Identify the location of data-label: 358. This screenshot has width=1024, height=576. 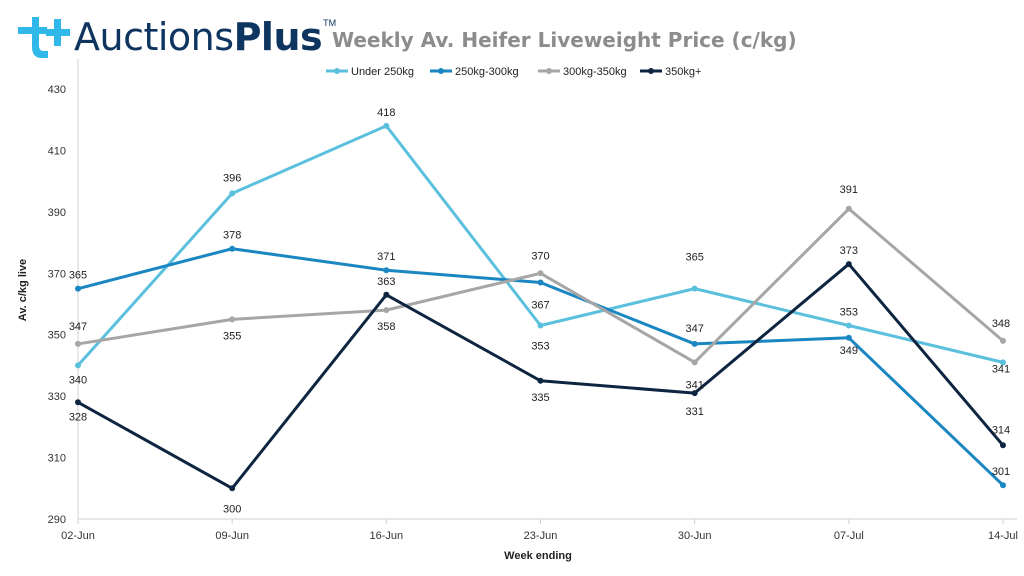
(386, 327).